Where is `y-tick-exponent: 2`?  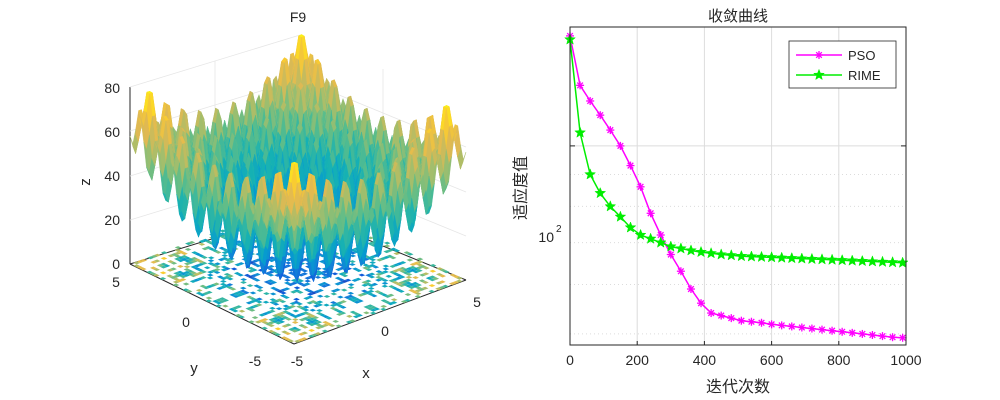
y-tick-exponent: 2 is located at coordinates (559, 229).